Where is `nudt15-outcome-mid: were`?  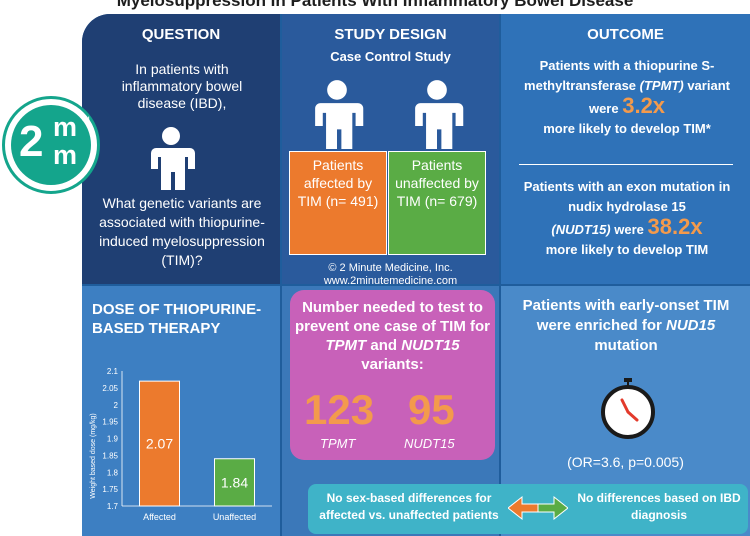
nudt15-outcome-mid: were is located at coordinates (629, 229).